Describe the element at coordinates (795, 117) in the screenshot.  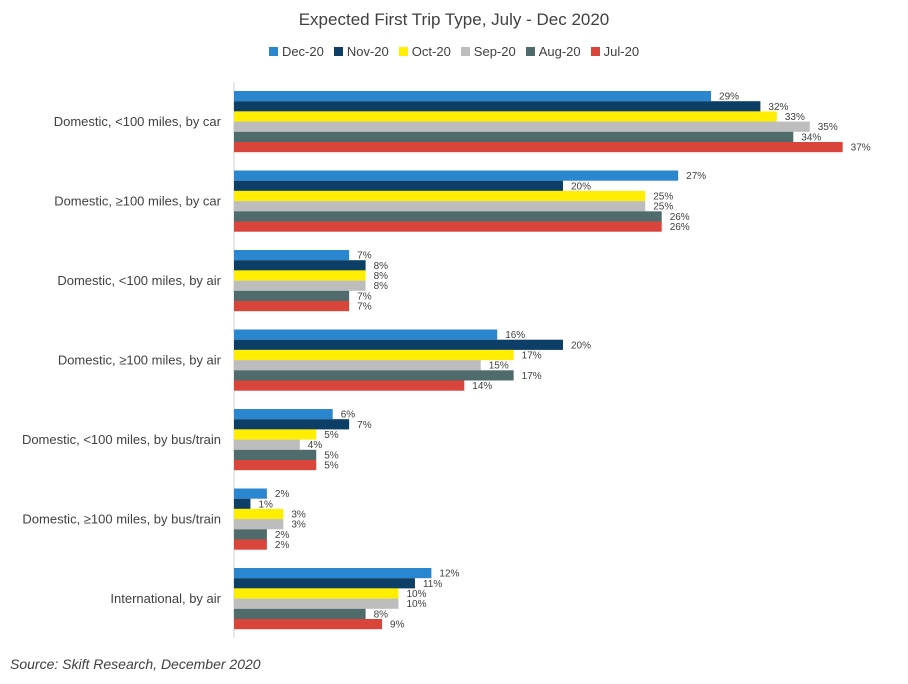
I see `data-label: 33%` at that location.